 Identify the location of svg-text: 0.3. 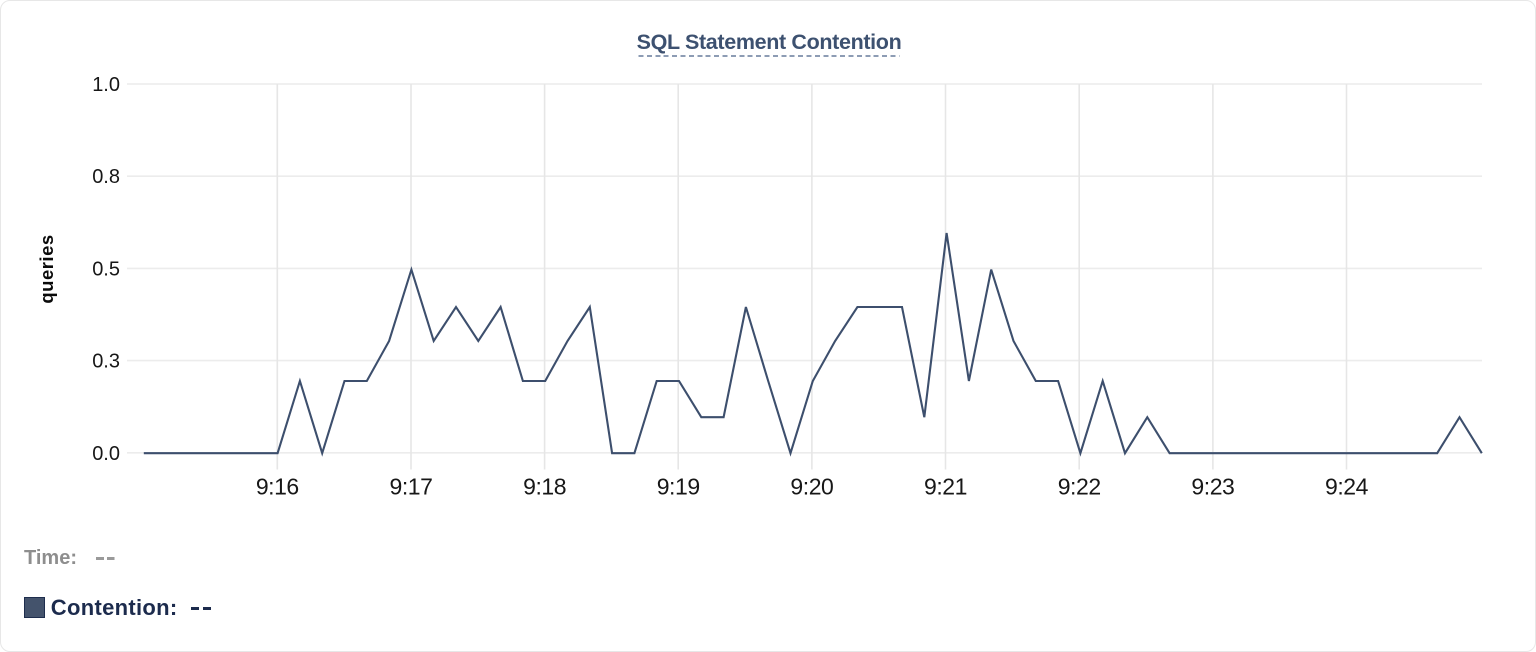
(106, 362).